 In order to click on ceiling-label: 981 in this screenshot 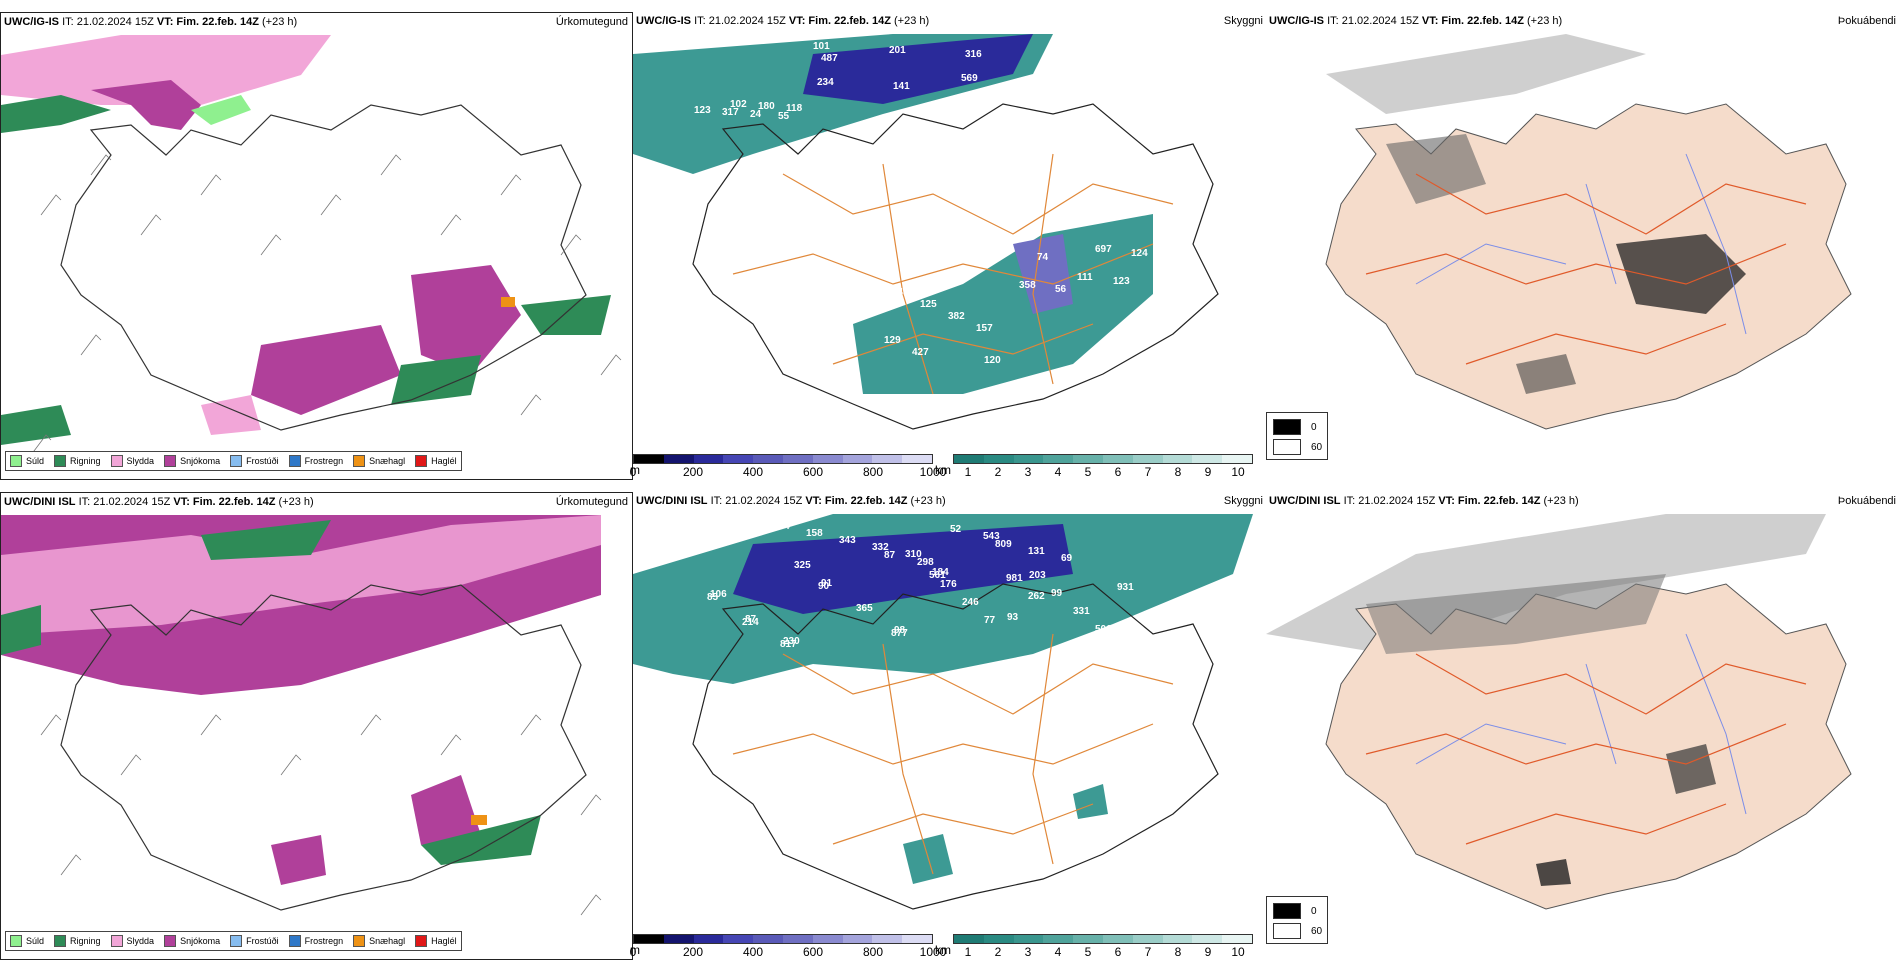, I will do `click(1014, 578)`.